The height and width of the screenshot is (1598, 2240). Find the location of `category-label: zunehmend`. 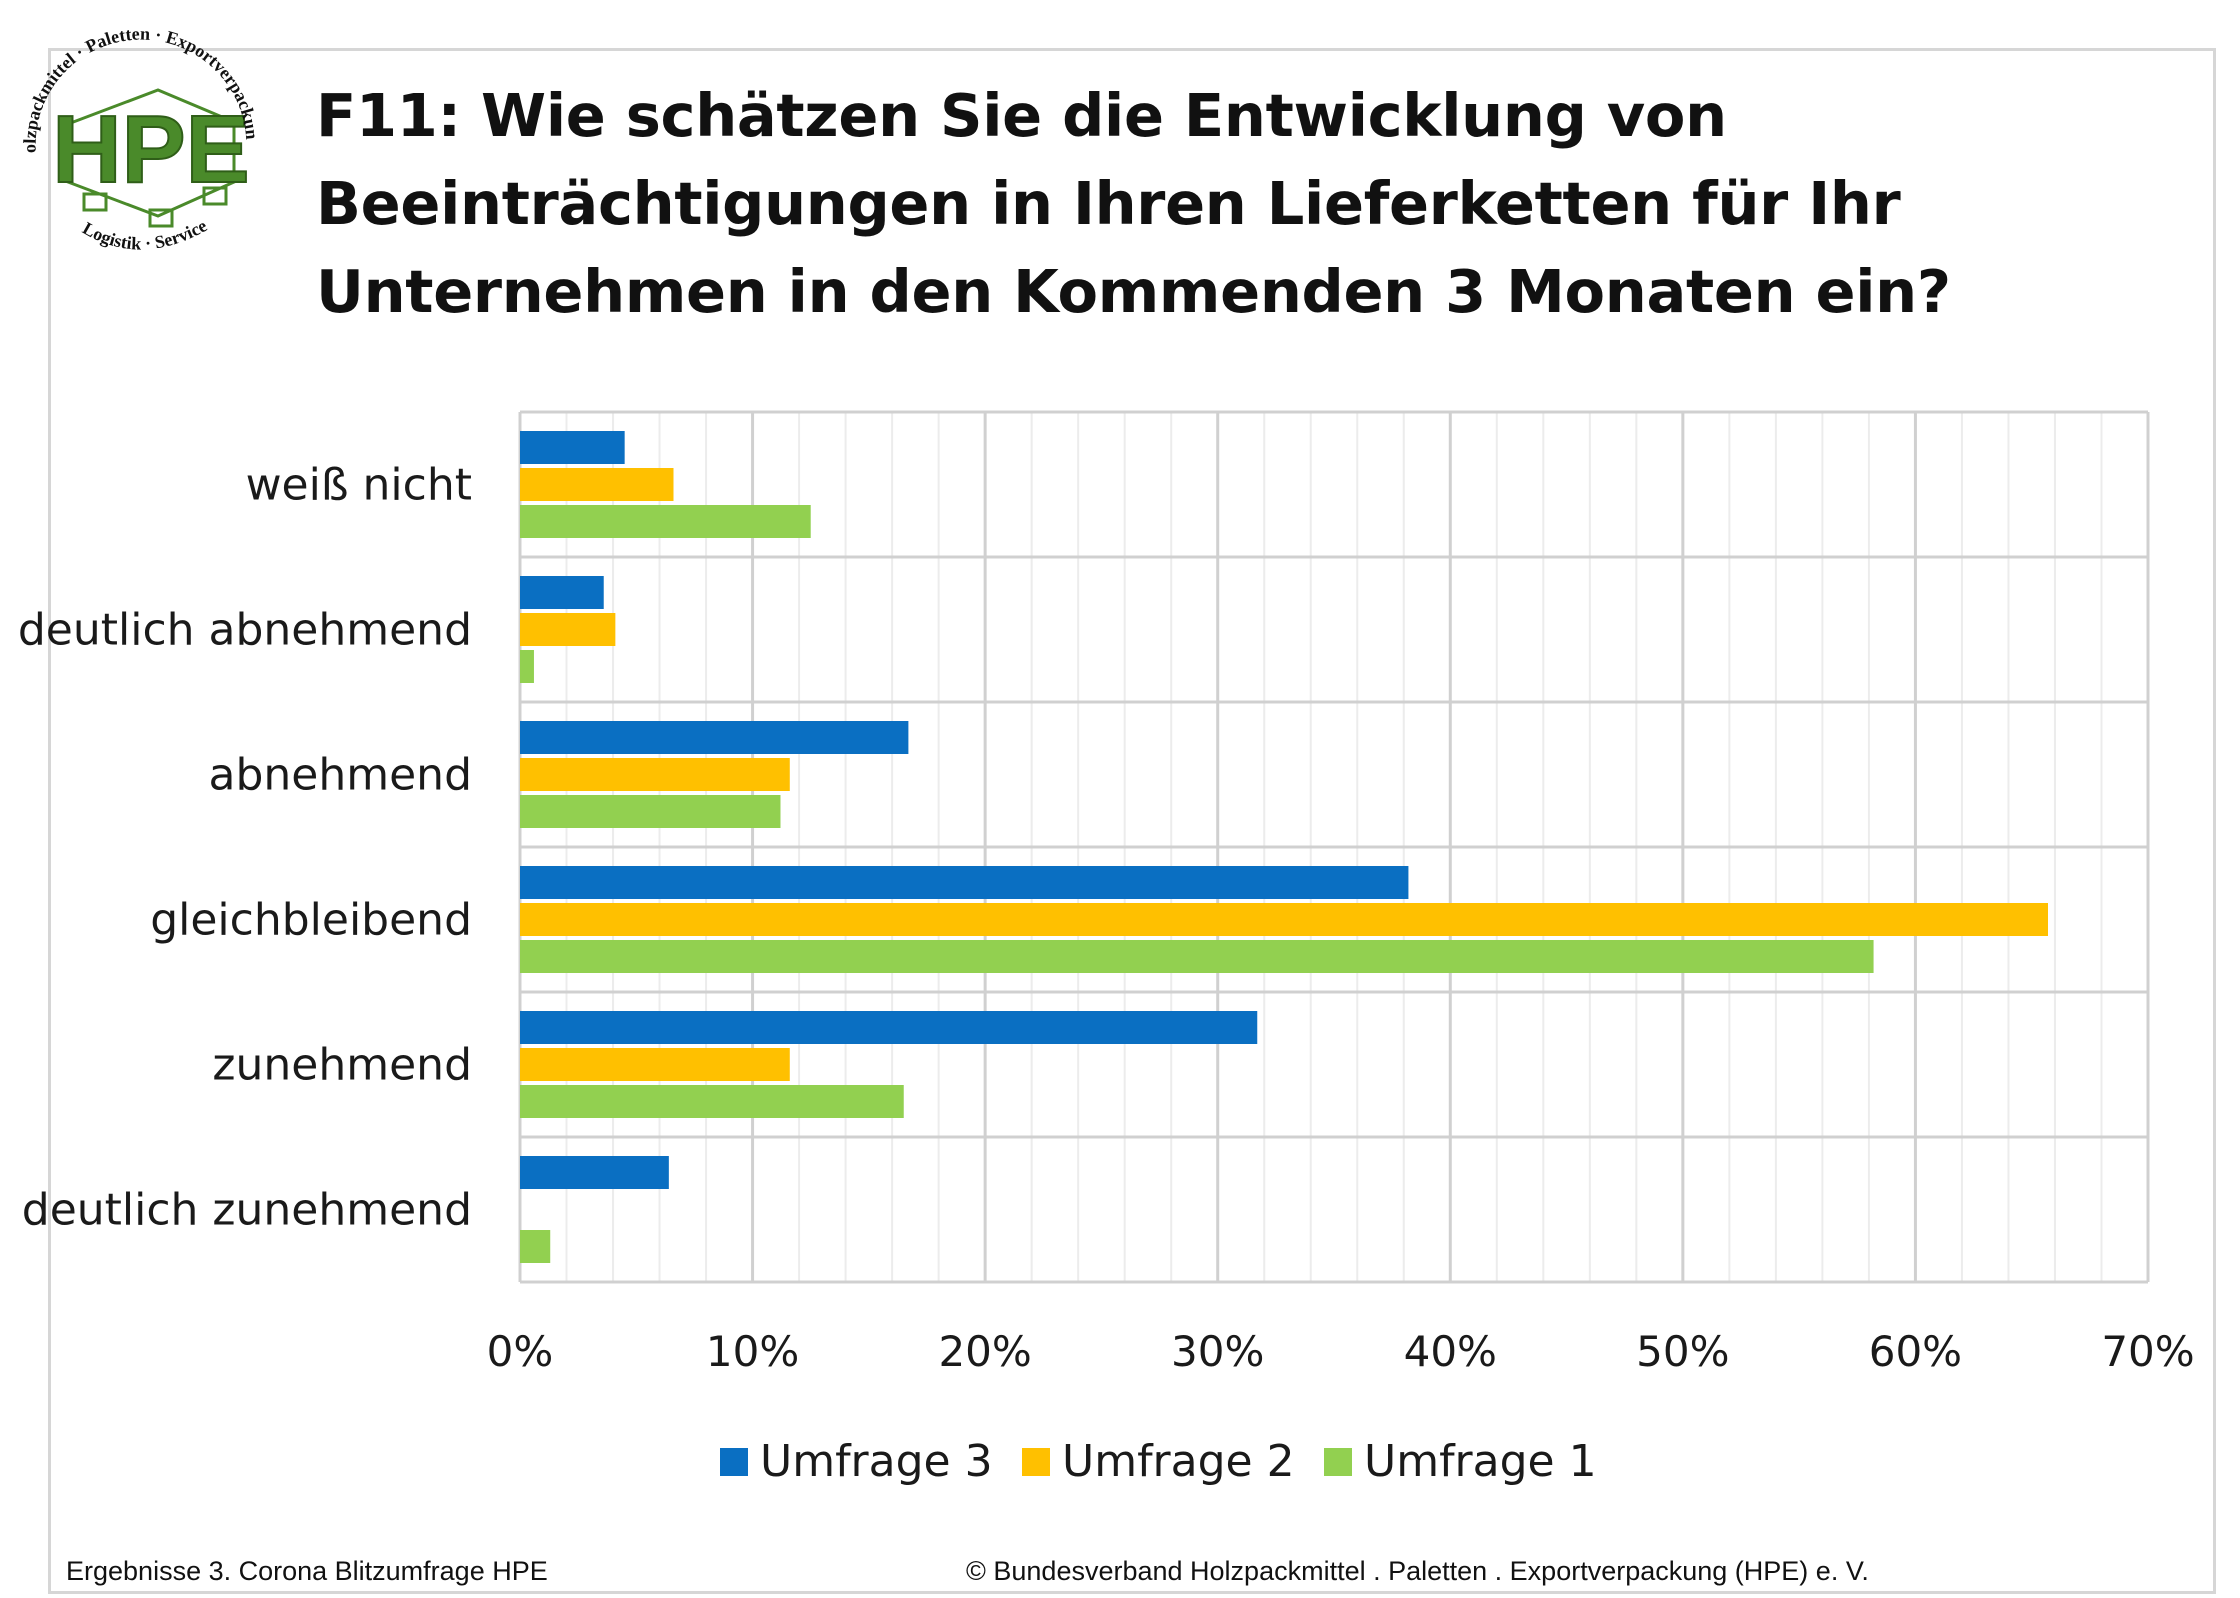

category-label: zunehmend is located at coordinates (342, 1065).